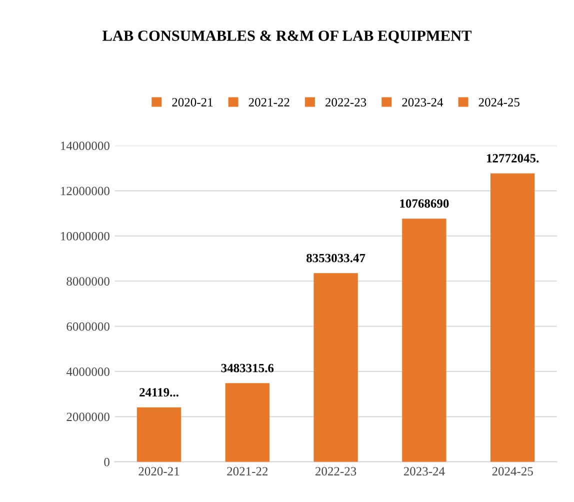 The image size is (574, 502). Describe the element at coordinates (287, 37) in the screenshot. I see `chart-title: LAB CONSUMABLES & R&M OF LAB EQUIPMENT` at that location.